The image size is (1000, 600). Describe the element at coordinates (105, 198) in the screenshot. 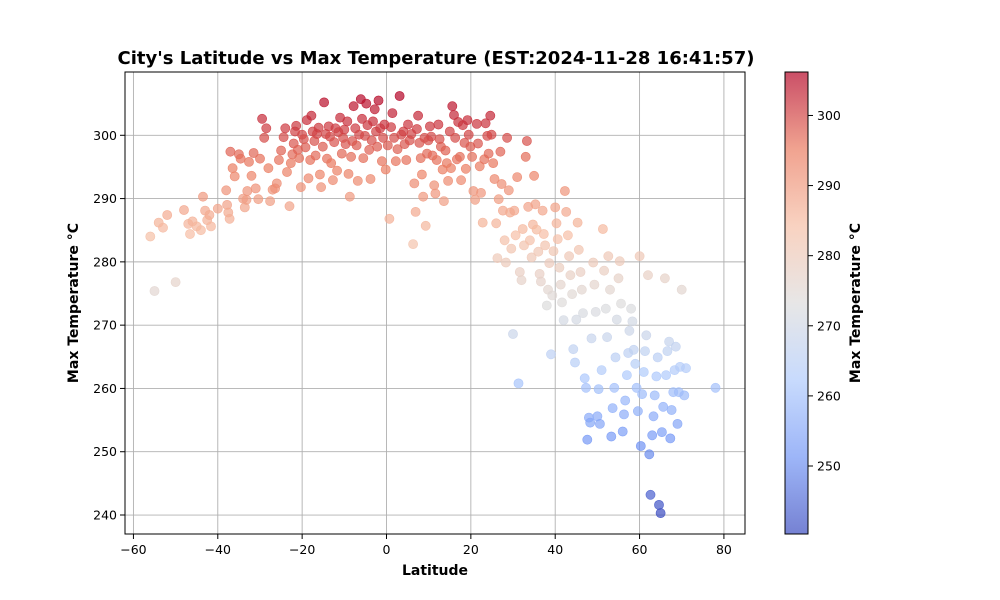

I see `y-tick-label: 290` at that location.